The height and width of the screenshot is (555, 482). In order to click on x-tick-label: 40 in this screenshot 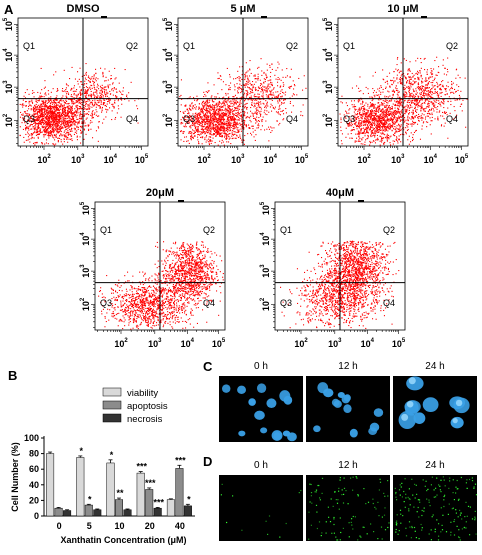, I will do `click(180, 526)`.